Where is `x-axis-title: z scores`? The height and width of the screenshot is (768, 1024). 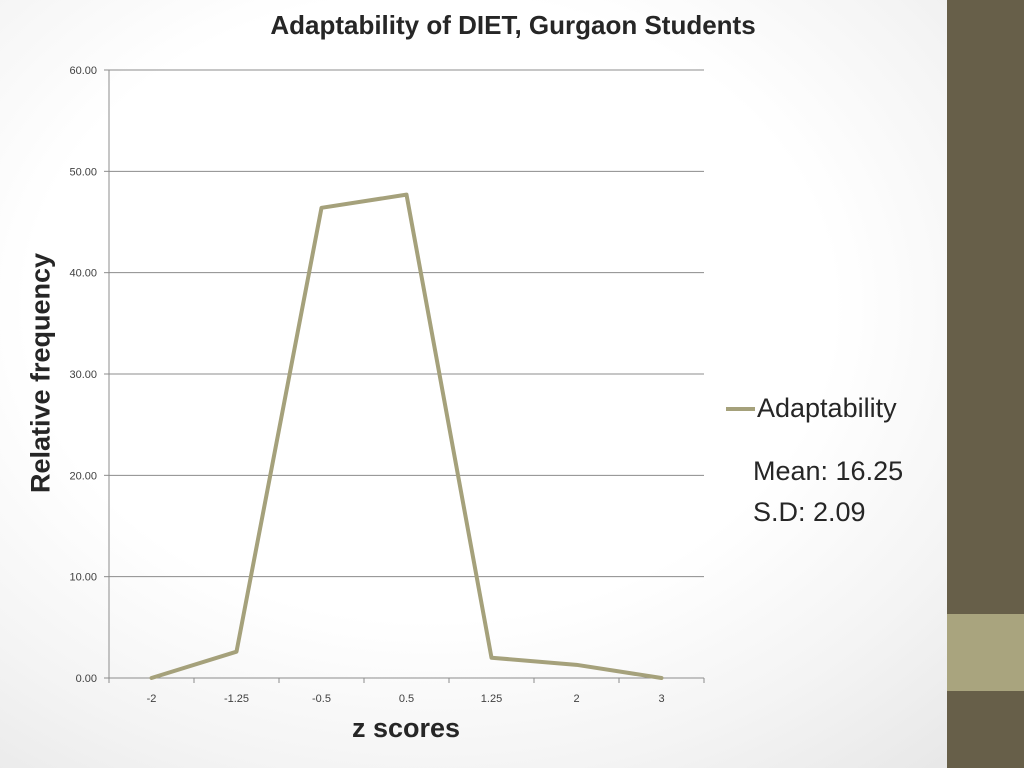 x-axis-title: z scores is located at coordinates (406, 728).